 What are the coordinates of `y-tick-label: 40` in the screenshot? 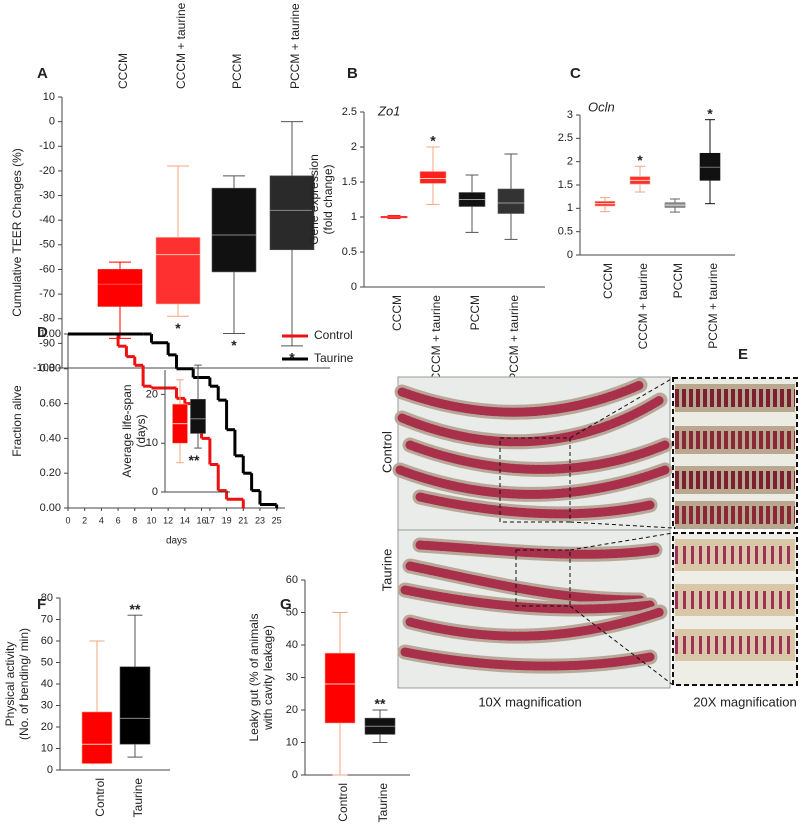 It's located at (292, 645).